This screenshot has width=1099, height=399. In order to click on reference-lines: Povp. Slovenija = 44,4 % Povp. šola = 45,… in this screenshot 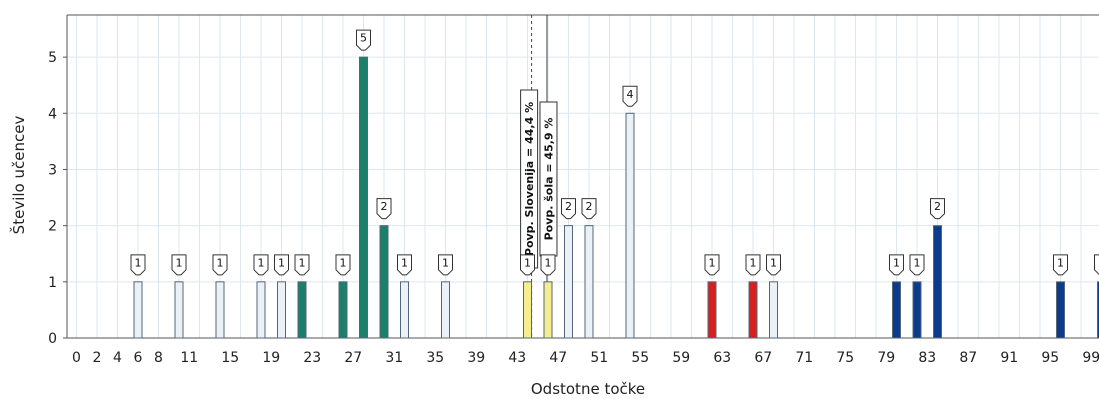, I will do `click(539, 176)`.